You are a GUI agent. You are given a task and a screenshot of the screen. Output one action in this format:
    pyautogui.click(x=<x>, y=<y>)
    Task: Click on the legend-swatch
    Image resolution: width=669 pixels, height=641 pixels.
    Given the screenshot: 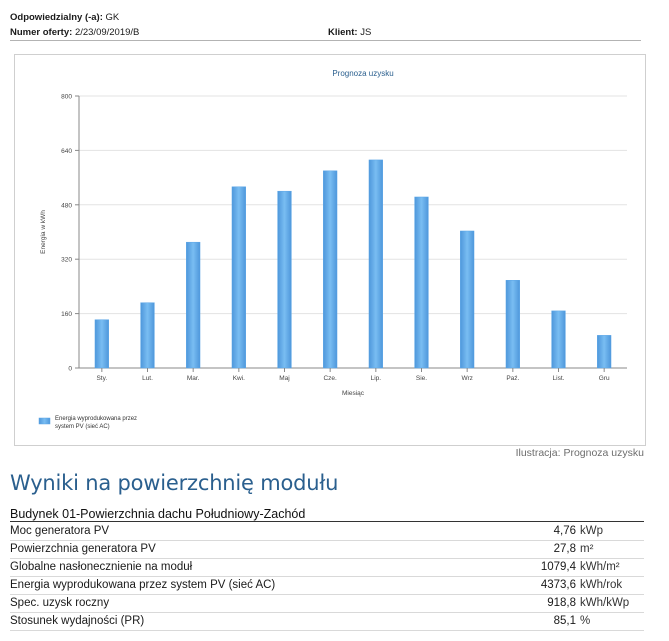 What is the action you would take?
    pyautogui.click(x=44, y=421)
    